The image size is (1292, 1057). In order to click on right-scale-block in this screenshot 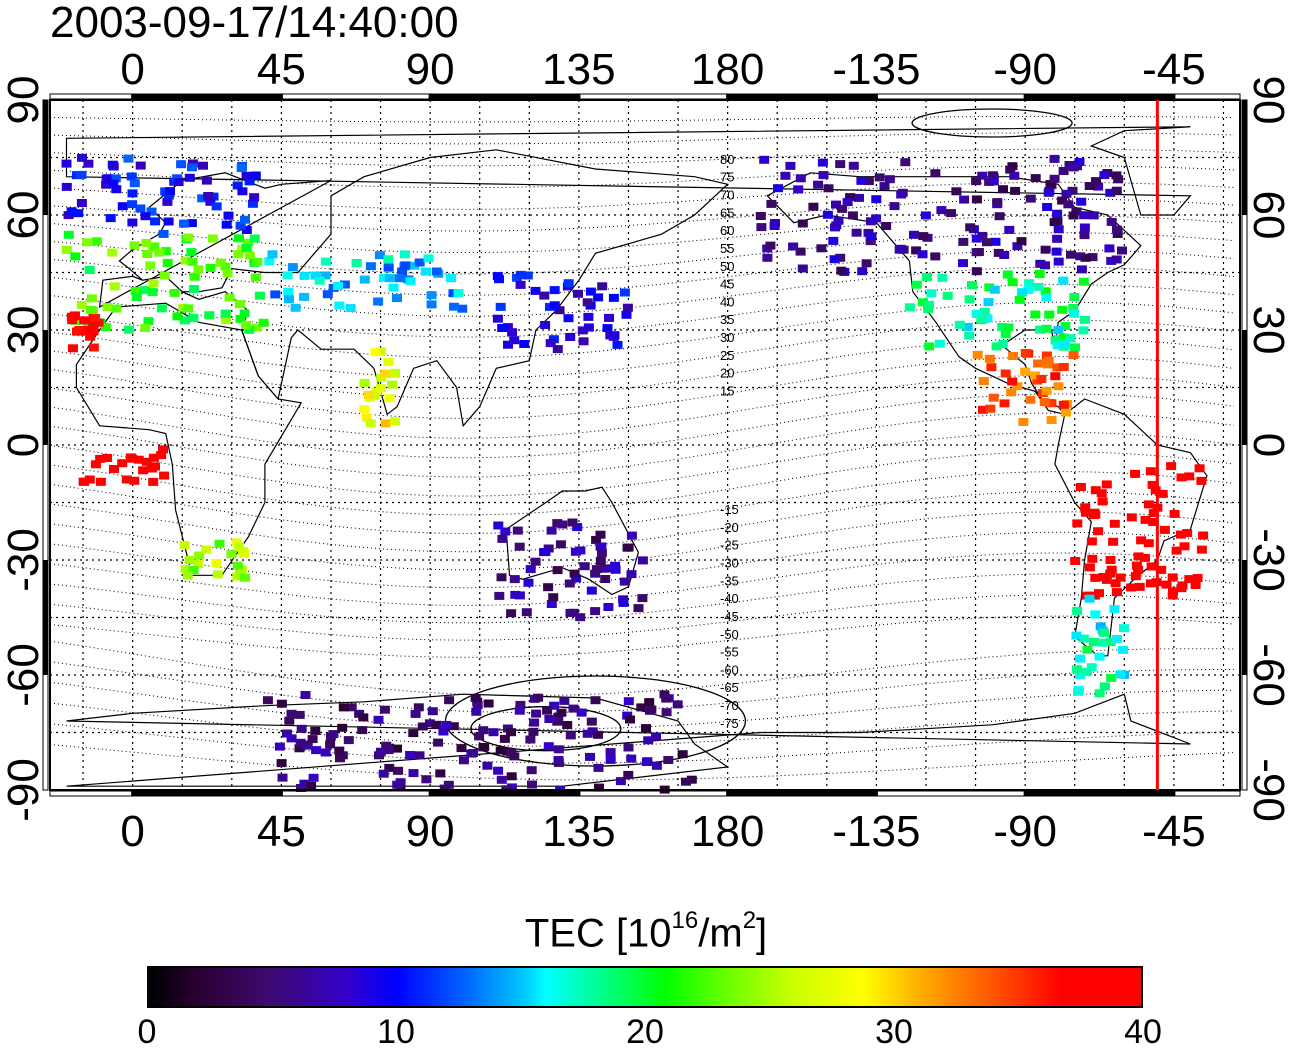, I will do `click(1244, 387)`.